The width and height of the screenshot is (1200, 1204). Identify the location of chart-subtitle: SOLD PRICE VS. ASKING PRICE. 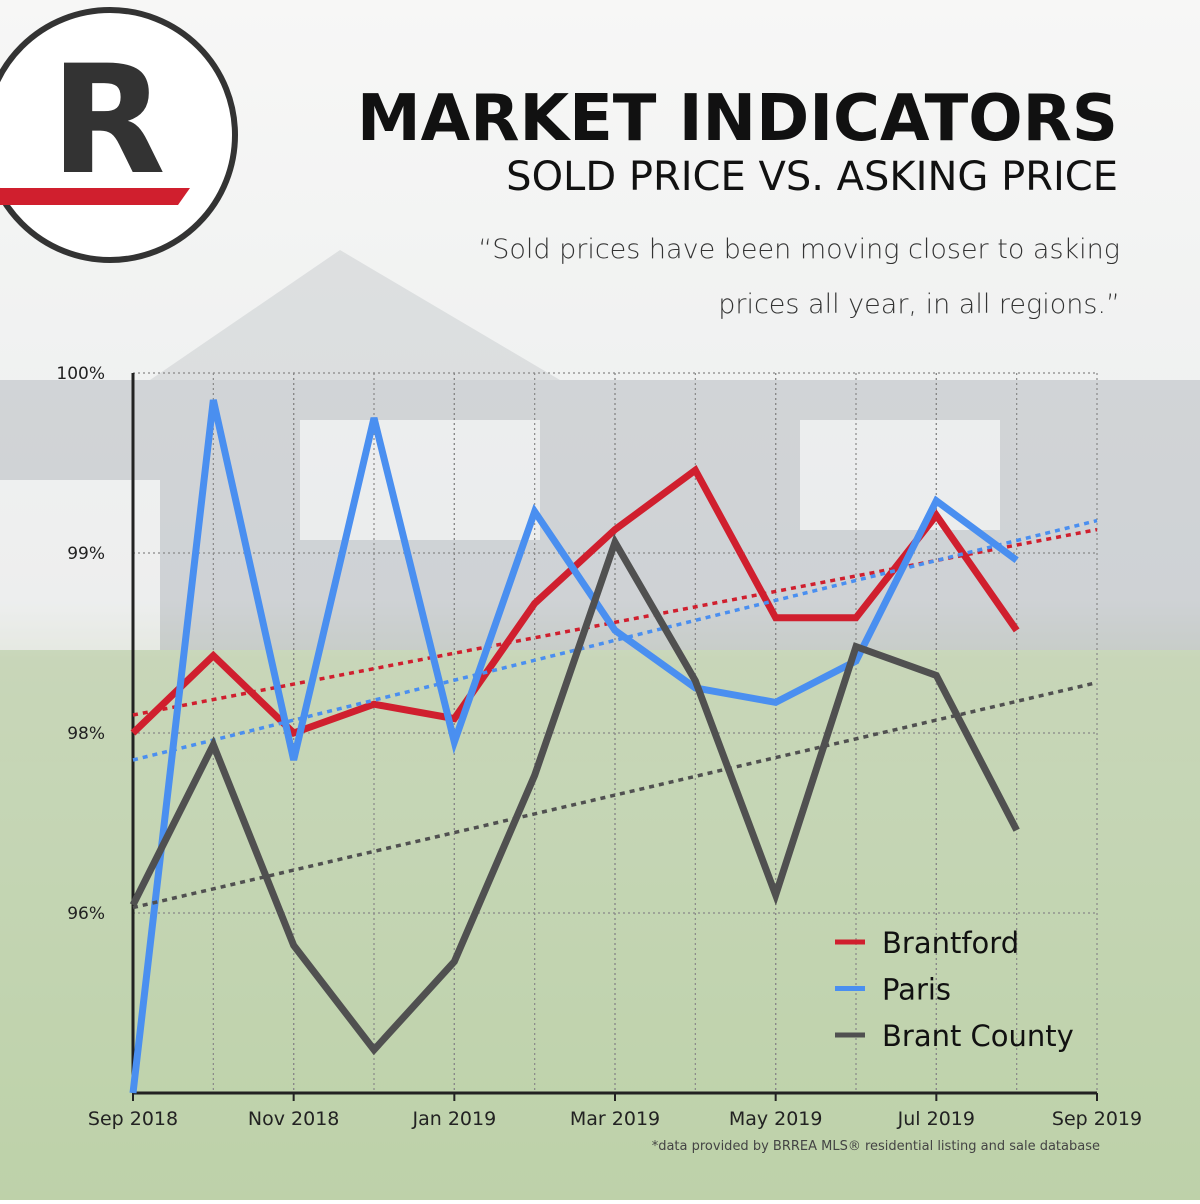
(812, 177).